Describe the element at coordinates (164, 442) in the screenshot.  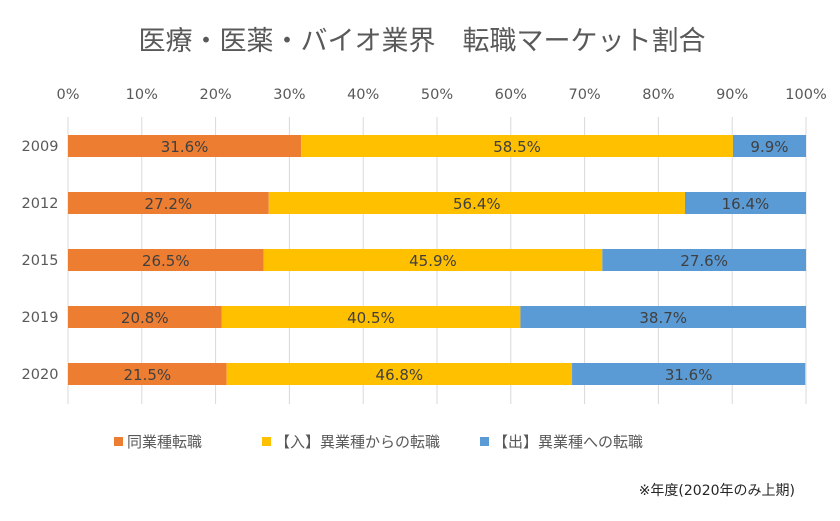
I see `legend-label: 同業種転職` at that location.